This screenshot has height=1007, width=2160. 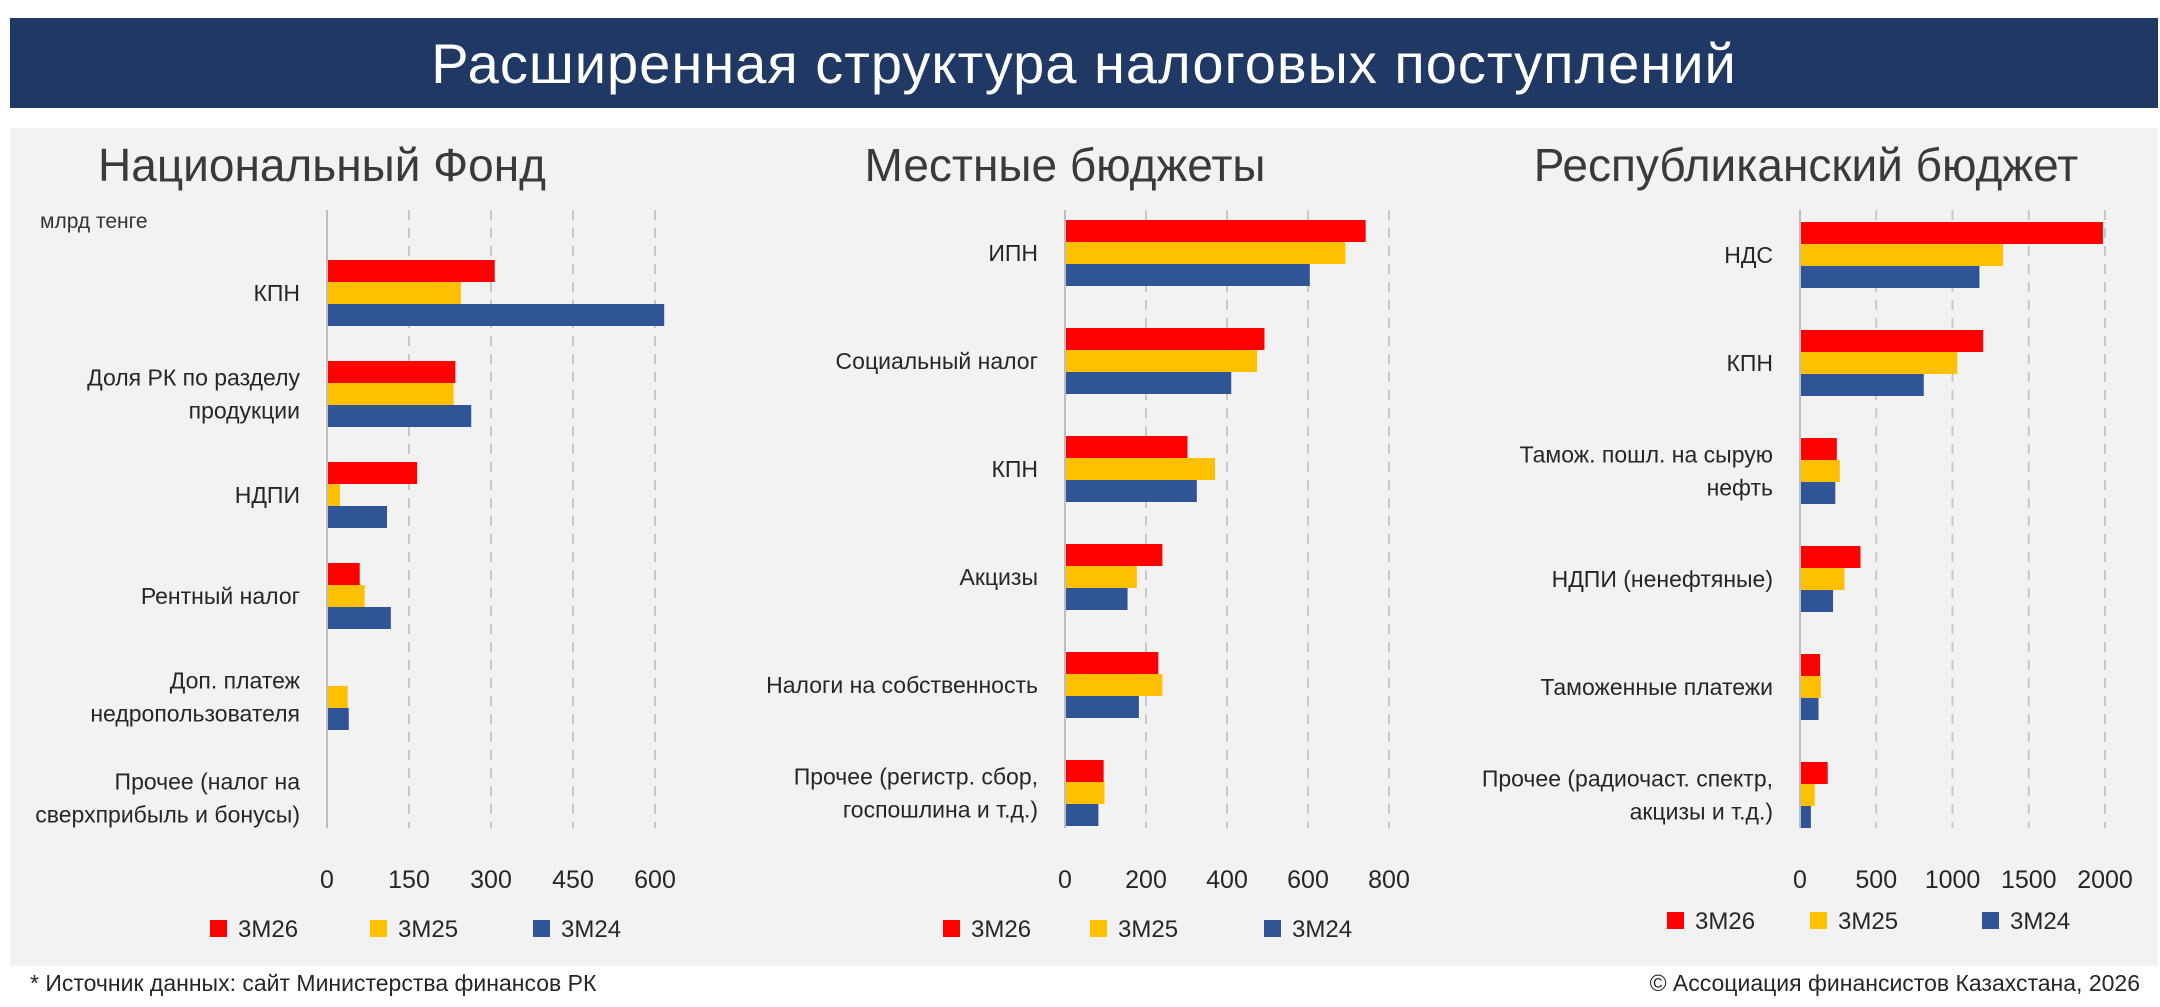 What do you see at coordinates (1227, 880) in the screenshot?
I see `x-tick-label: 400` at bounding box center [1227, 880].